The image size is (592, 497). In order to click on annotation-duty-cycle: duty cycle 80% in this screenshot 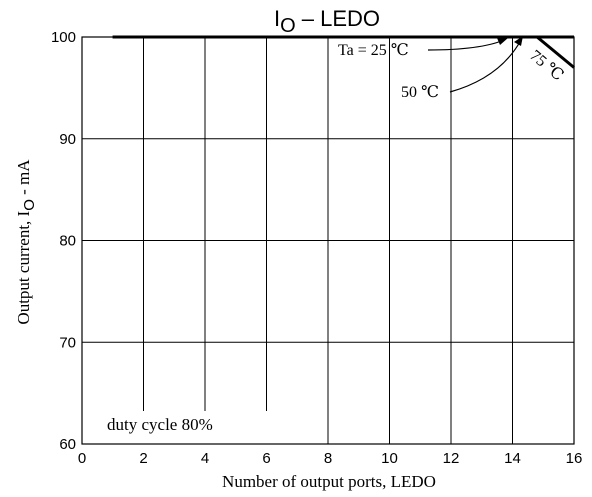, I will do `click(160, 424)`.